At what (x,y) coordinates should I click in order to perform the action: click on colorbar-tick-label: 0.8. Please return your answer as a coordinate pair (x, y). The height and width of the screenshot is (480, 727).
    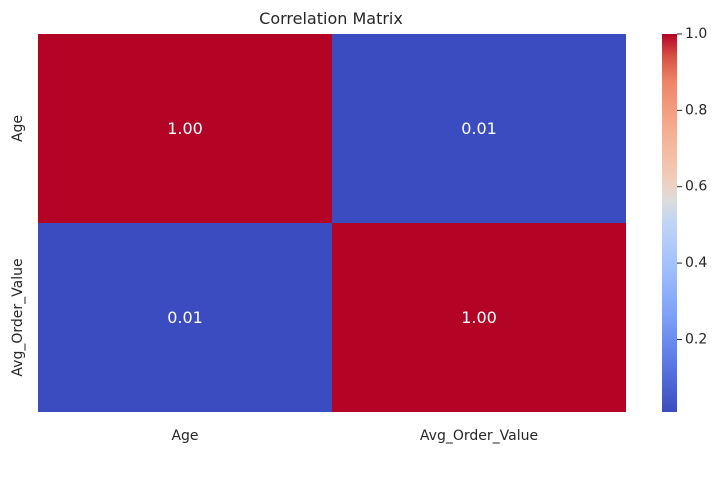
    Looking at the image, I should click on (696, 110).